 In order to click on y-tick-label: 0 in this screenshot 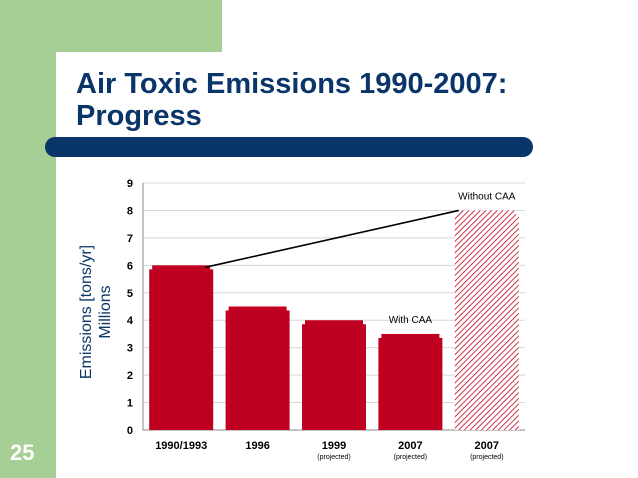, I will do `click(130, 431)`.